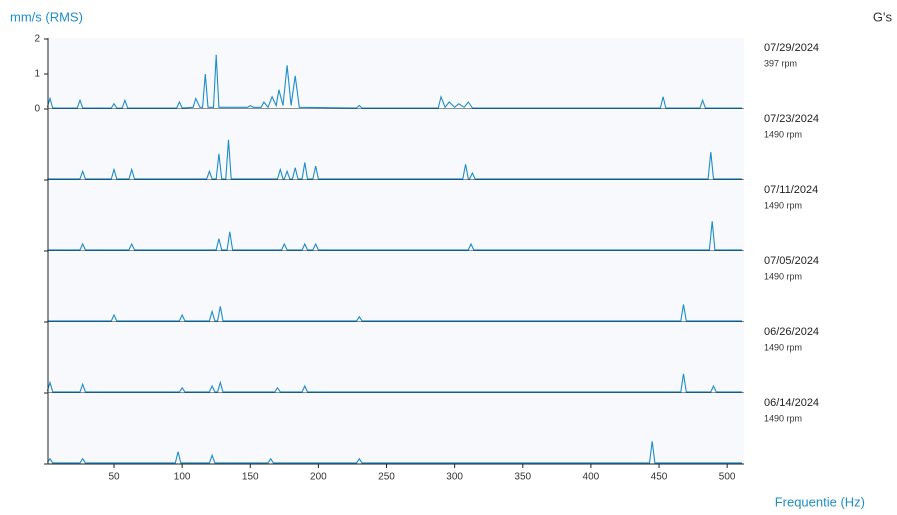 This screenshot has width=897, height=515. Describe the element at coordinates (454, 477) in the screenshot. I see `x-tick-label: 300` at that location.